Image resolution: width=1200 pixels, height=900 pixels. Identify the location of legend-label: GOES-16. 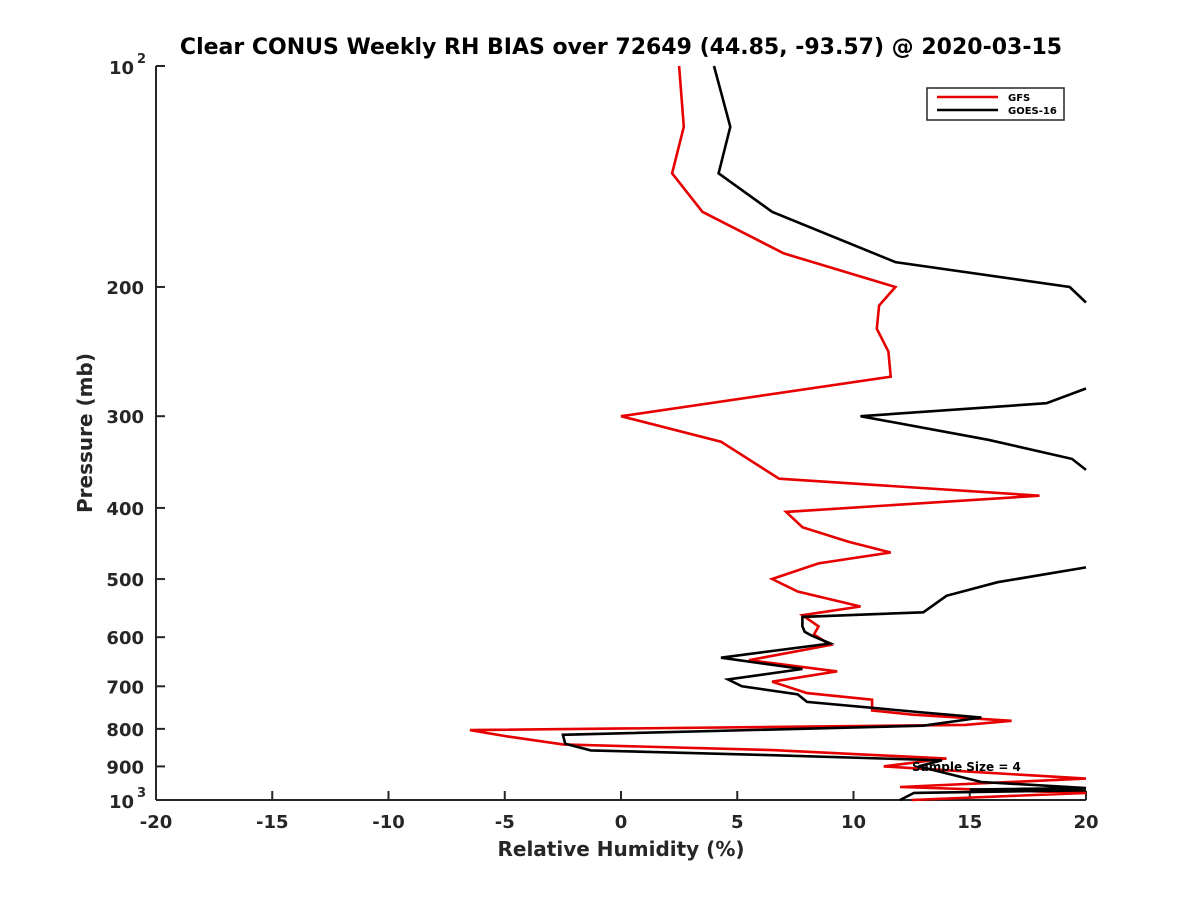
(1032, 111).